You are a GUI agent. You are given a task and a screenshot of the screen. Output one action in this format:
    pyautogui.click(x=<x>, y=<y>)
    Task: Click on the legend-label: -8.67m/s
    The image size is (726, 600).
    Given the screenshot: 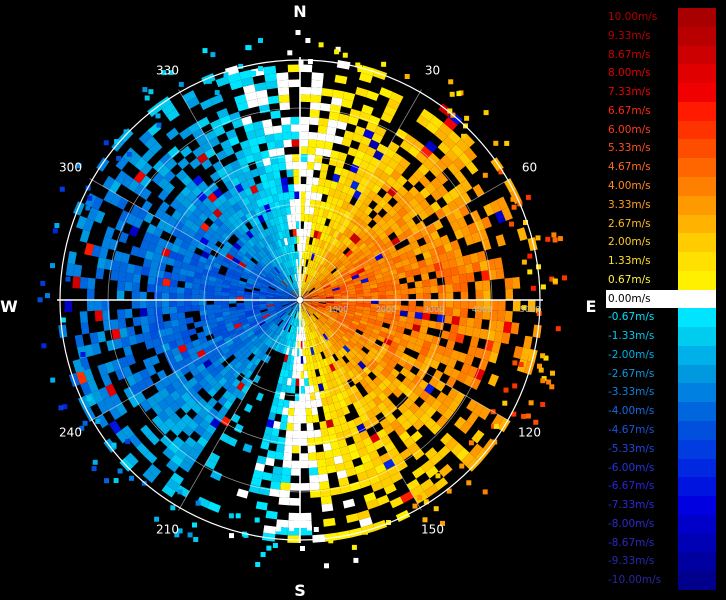 What is the action you would take?
    pyautogui.click(x=631, y=542)
    